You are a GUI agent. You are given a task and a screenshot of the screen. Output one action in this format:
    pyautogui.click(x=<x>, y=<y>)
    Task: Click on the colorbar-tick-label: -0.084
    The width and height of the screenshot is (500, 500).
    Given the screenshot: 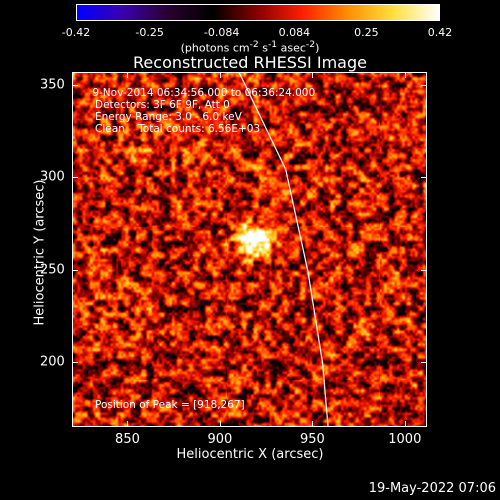 What is the action you would take?
    pyautogui.click(x=221, y=32)
    